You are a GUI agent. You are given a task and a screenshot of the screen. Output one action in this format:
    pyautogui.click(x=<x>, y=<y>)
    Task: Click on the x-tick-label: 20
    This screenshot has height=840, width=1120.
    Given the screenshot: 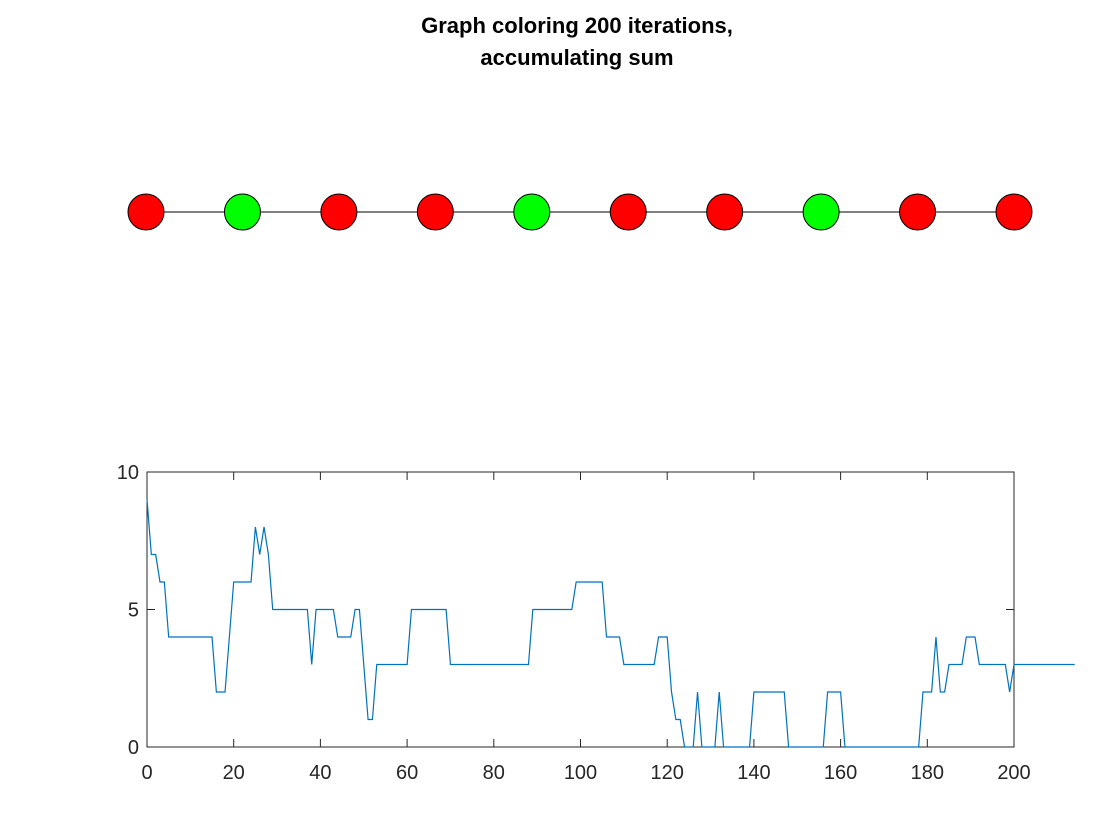 What is the action you would take?
    pyautogui.click(x=234, y=773)
    